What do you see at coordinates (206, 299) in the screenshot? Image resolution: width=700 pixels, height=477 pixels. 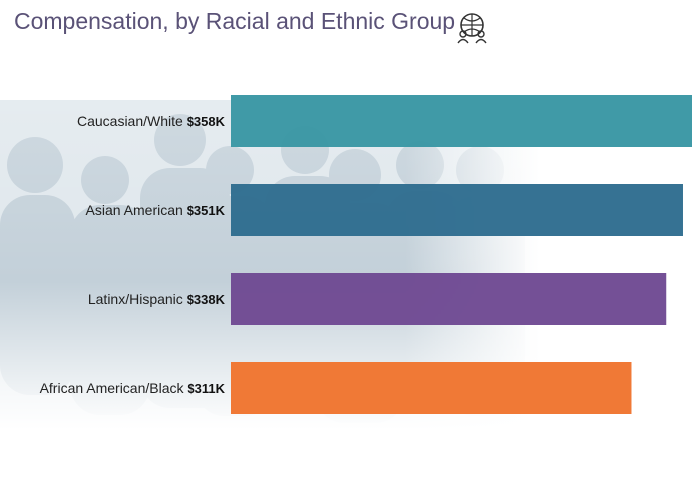 I see `value-label-latinx-hispanic: $338K` at bounding box center [206, 299].